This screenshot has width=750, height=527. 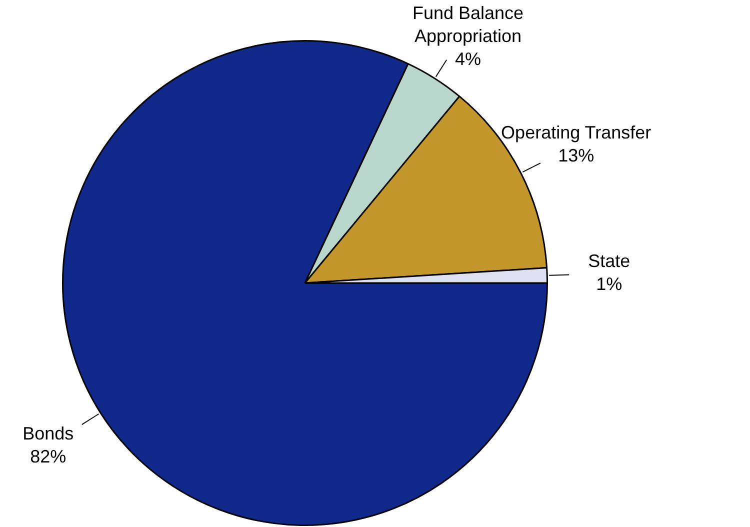 I want to click on data-label: 13%, so click(x=576, y=155).